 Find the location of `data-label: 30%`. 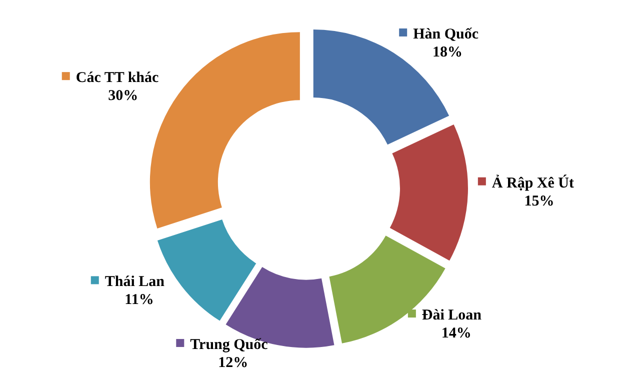

data-label: 30% is located at coordinates (123, 96).